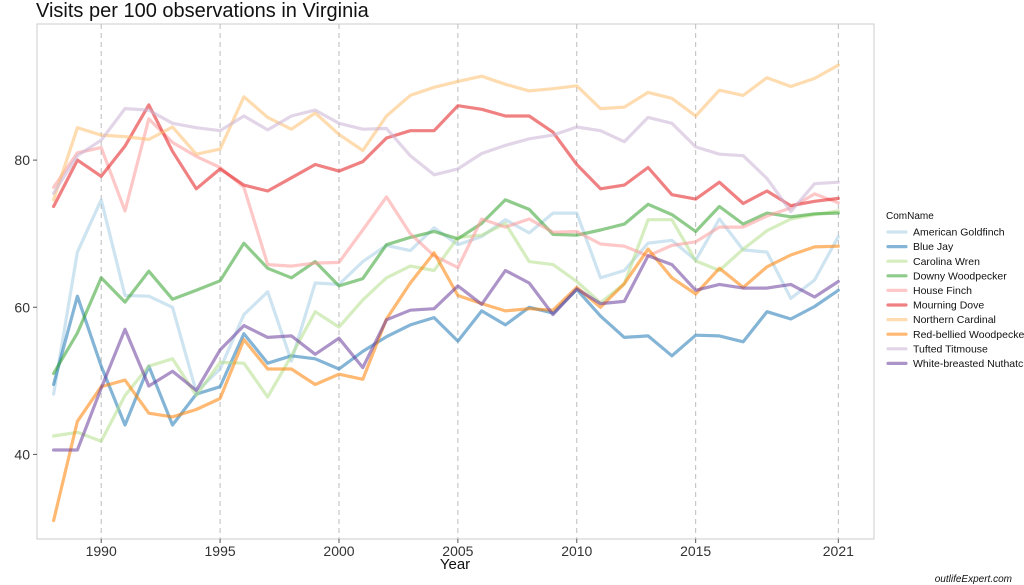 Image resolution: width=1024 pixels, height=585 pixels. I want to click on x-tick-label: 2000, so click(338, 551).